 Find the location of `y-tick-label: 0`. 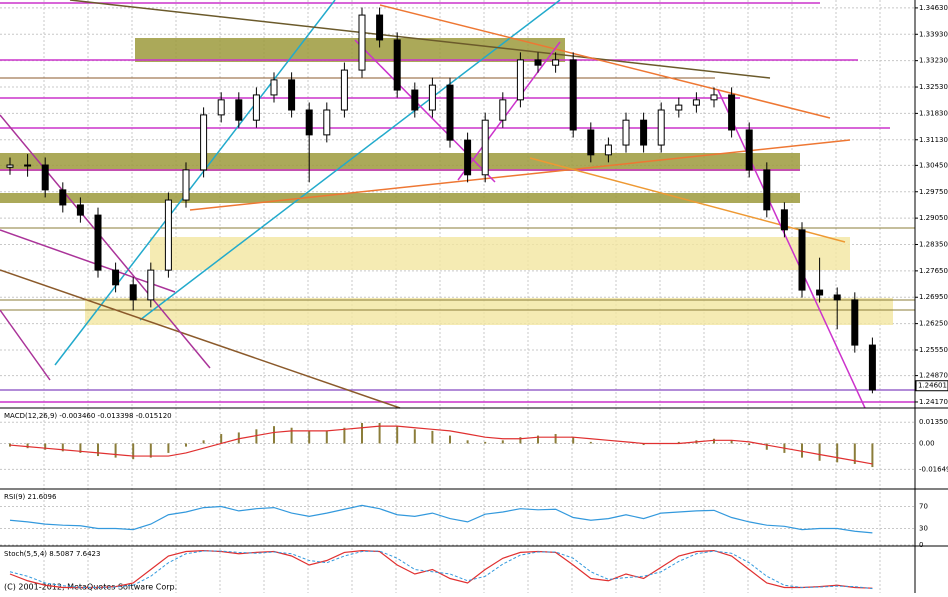

y-tick-label: 0 is located at coordinates (921, 545).